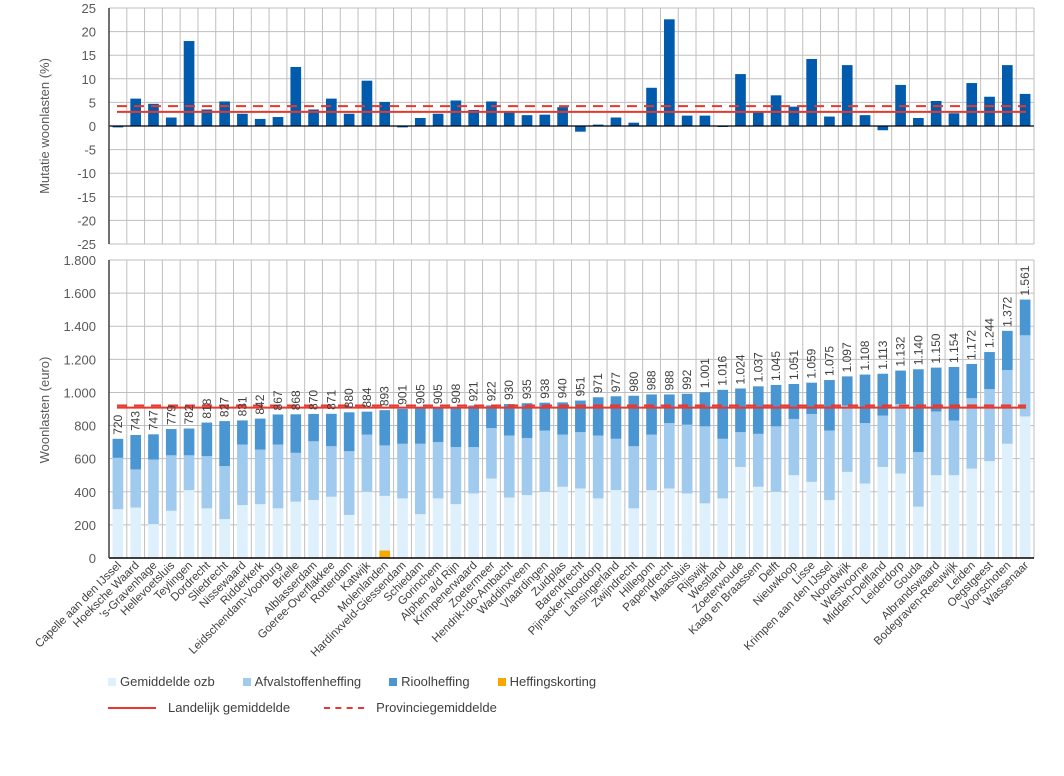 The height and width of the screenshot is (776, 1064). Describe the element at coordinates (85, 426) in the screenshot. I see `y-tick-label: 800` at that location.